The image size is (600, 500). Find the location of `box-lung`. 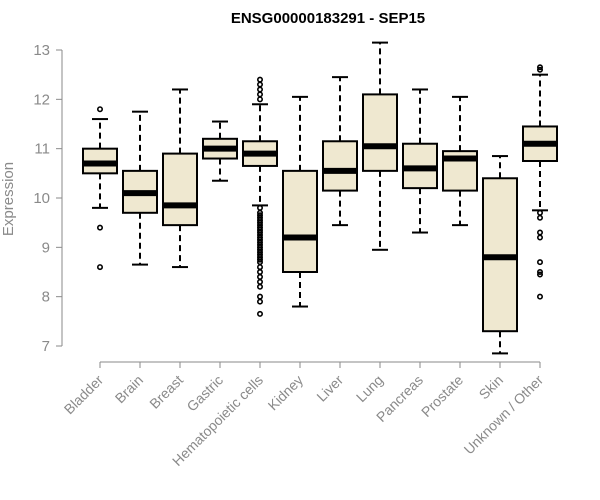

box-lung is located at coordinates (380, 146).